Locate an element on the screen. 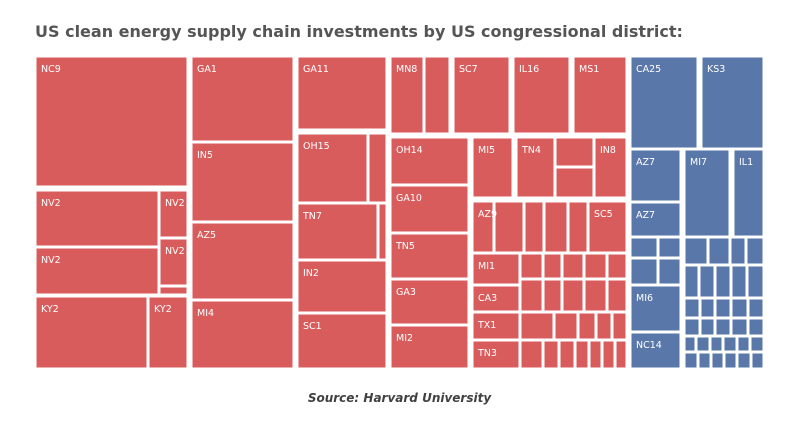 The width and height of the screenshot is (799, 430). tile-label: GA11 is located at coordinates (316, 69).